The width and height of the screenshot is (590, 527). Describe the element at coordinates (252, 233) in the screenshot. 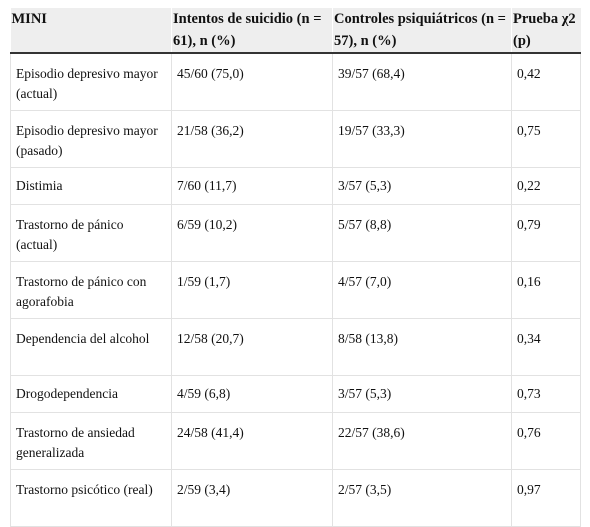

I see `suicide-attempts-value: 6/59 (10,2)` at that location.